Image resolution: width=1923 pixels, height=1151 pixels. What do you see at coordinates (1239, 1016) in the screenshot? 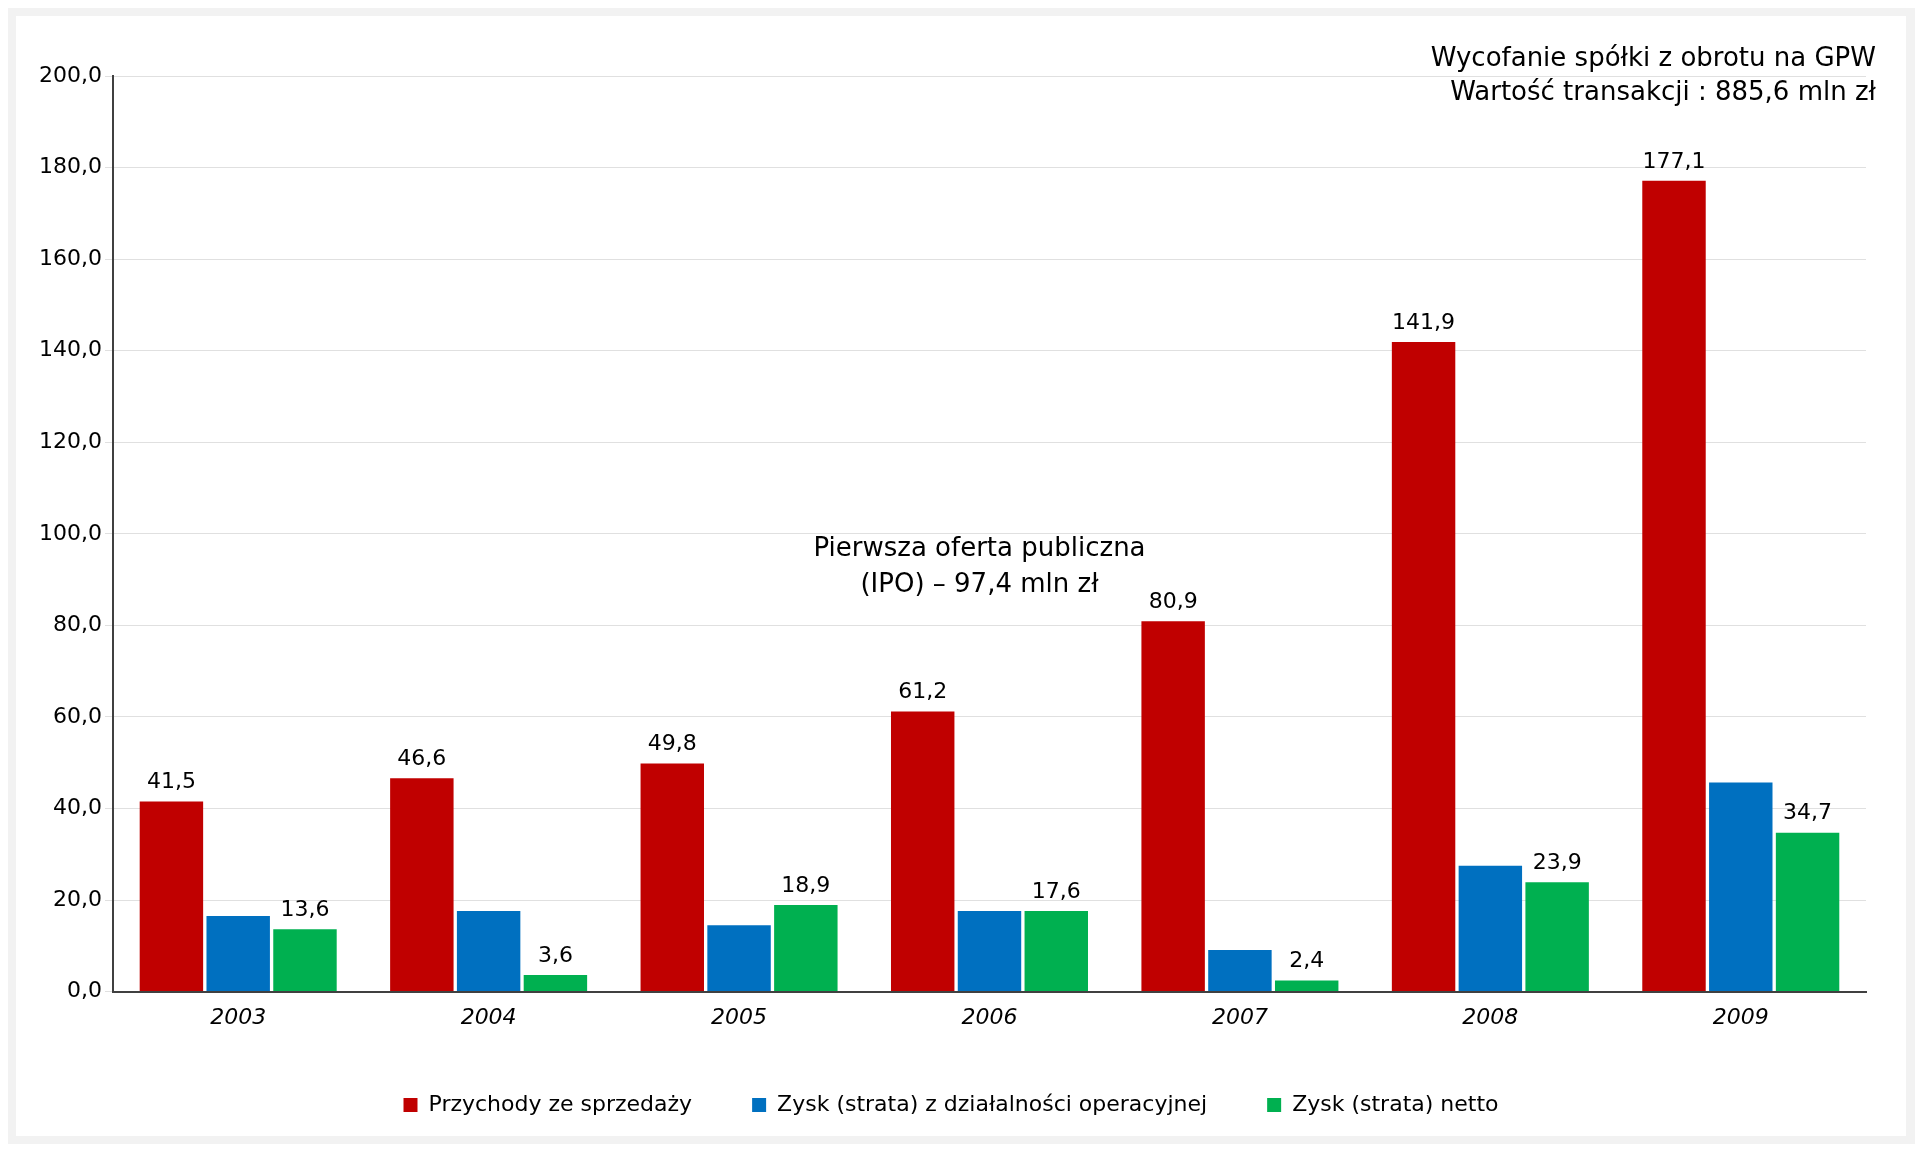
I see `x-tick-label: 2007` at bounding box center [1239, 1016].